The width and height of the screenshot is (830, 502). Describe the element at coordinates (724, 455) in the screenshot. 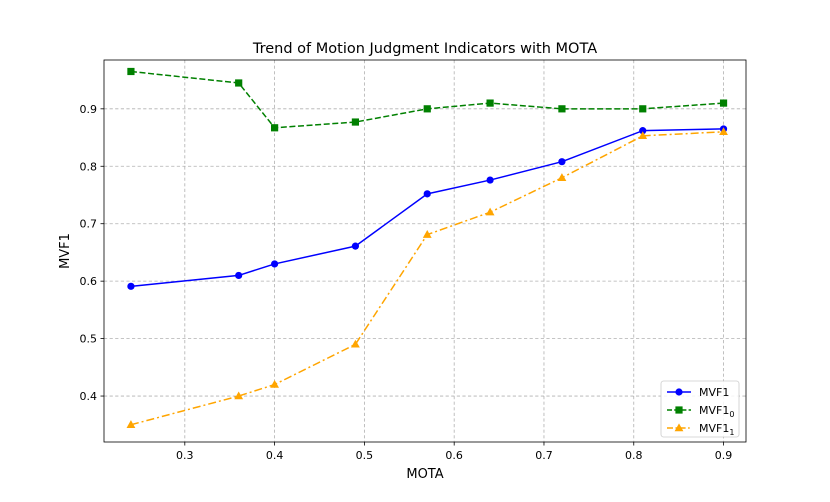

I see `x-tick-label: 0.9` at that location.